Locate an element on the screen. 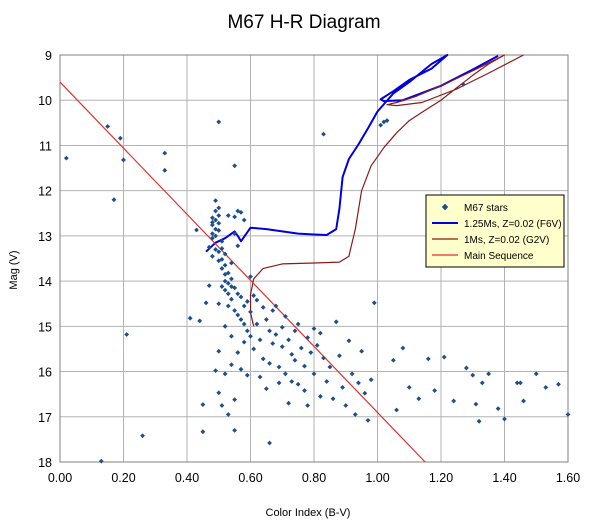 This screenshot has width=597, height=525. x-tick-labels: 0.00 0.20 0.40 0.60 0.80 1.00 1.20 1.40 1.60 is located at coordinates (314, 478).